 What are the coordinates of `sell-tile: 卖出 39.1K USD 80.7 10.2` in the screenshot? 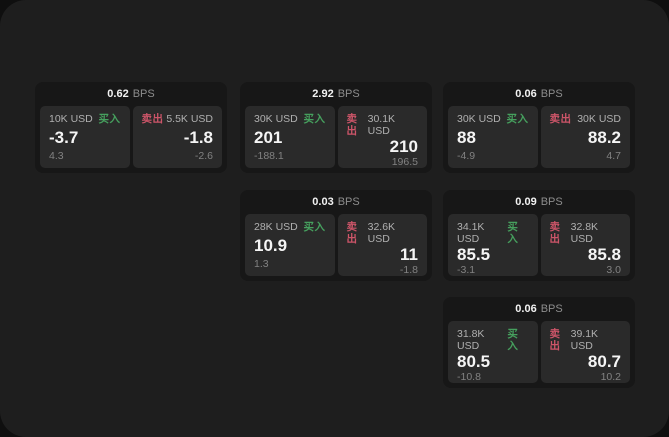 It's located at (585, 352).